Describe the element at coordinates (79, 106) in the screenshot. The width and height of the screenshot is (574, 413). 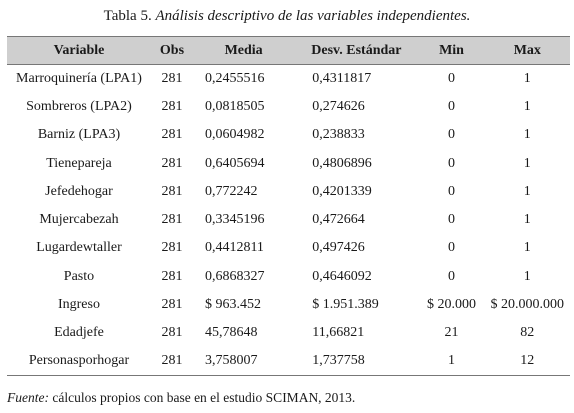
I see `cell-variable: Sombreros (LPA2)` at that location.